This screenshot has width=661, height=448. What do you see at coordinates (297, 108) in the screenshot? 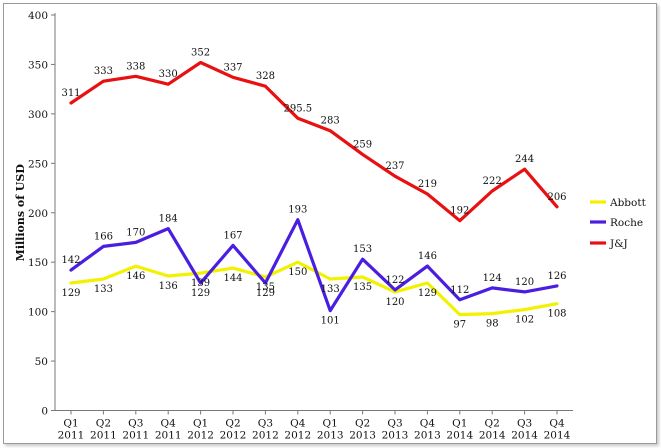
I see `data-label: 295.5` at bounding box center [297, 108].